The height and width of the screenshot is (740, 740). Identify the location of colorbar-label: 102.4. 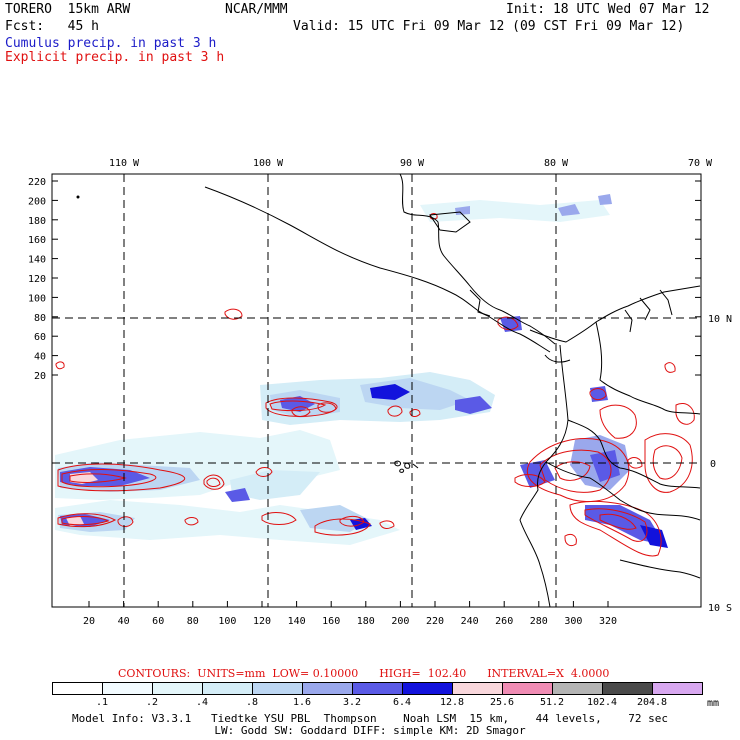
(602, 702).